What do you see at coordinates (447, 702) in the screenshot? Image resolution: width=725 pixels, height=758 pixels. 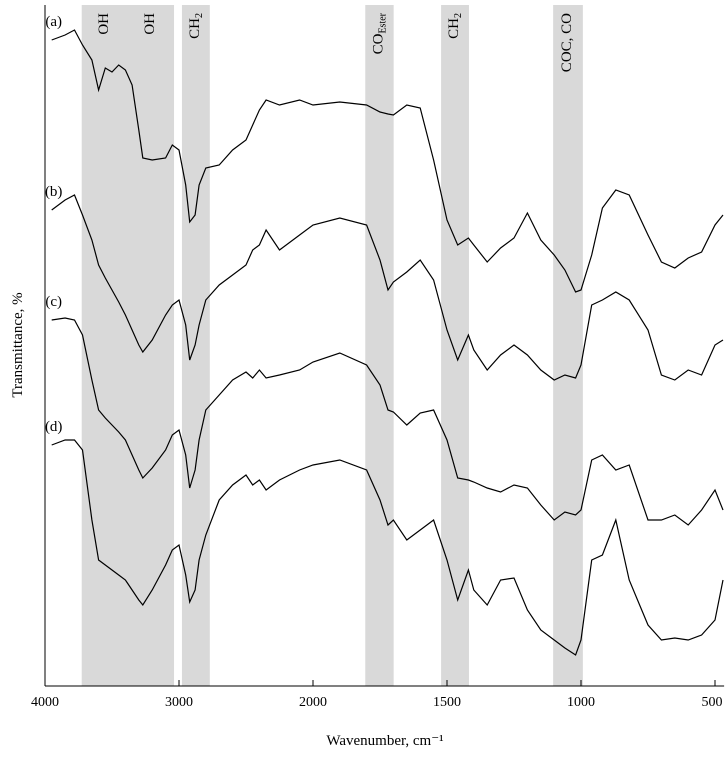 I see `x-tick-label: 1500` at bounding box center [447, 702].